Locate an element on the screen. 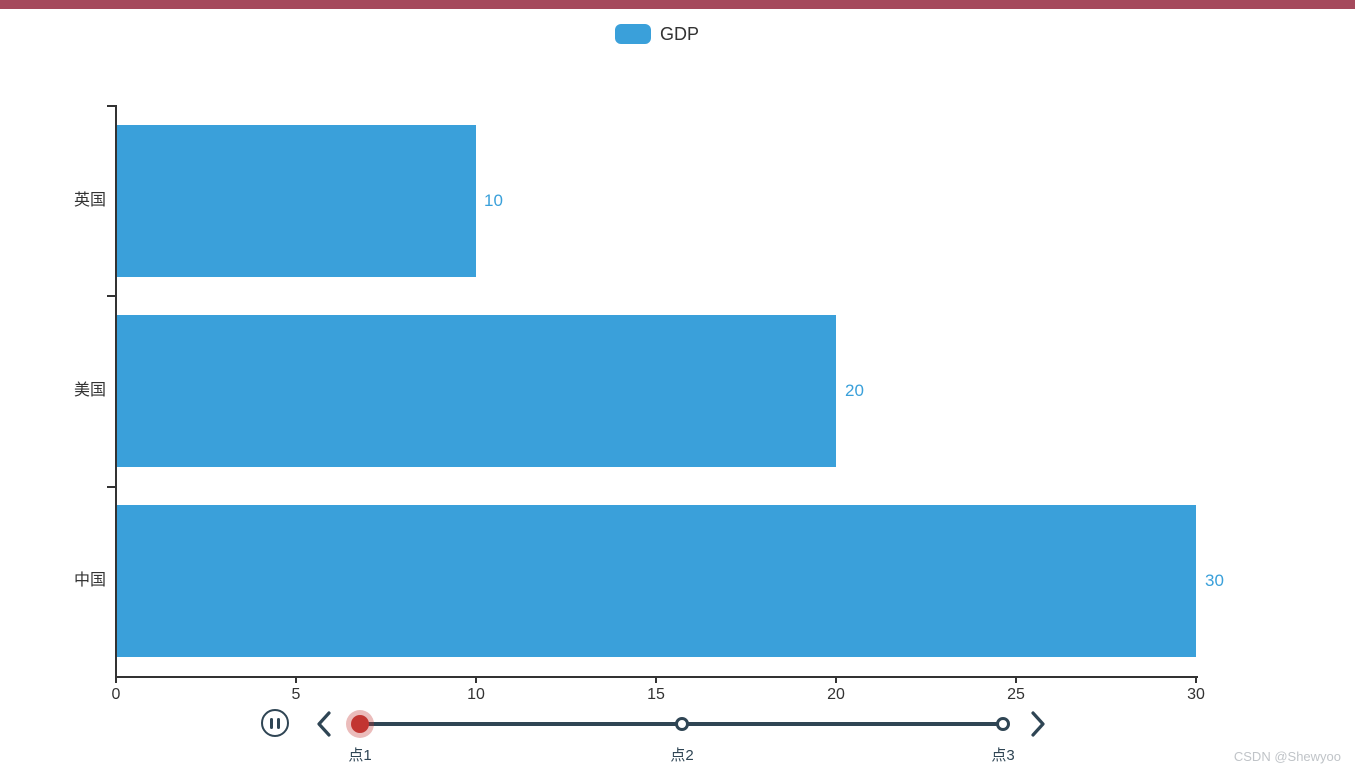 The height and width of the screenshot is (772, 1355). x-axis-label-5: 5 is located at coordinates (296, 694).